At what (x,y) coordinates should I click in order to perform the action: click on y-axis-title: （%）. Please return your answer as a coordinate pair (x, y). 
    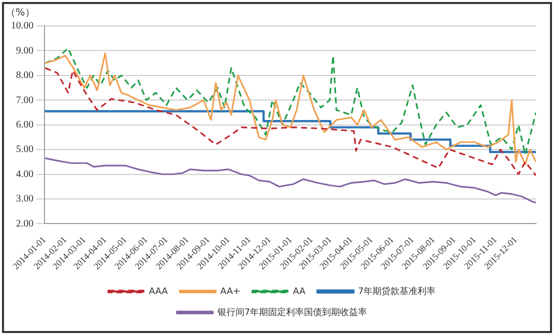
    Looking at the image, I should click on (20, 13).